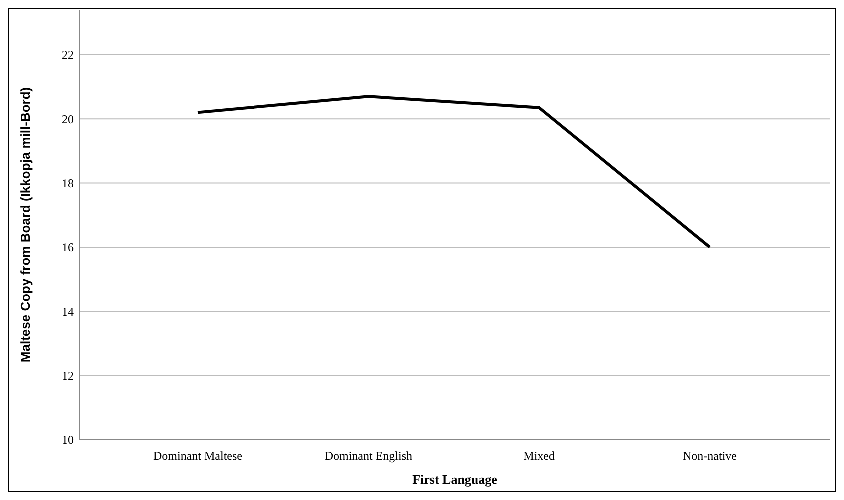 This screenshot has height=500, width=844. What do you see at coordinates (368, 456) in the screenshot?
I see `x-tick-label: Dominant English` at bounding box center [368, 456].